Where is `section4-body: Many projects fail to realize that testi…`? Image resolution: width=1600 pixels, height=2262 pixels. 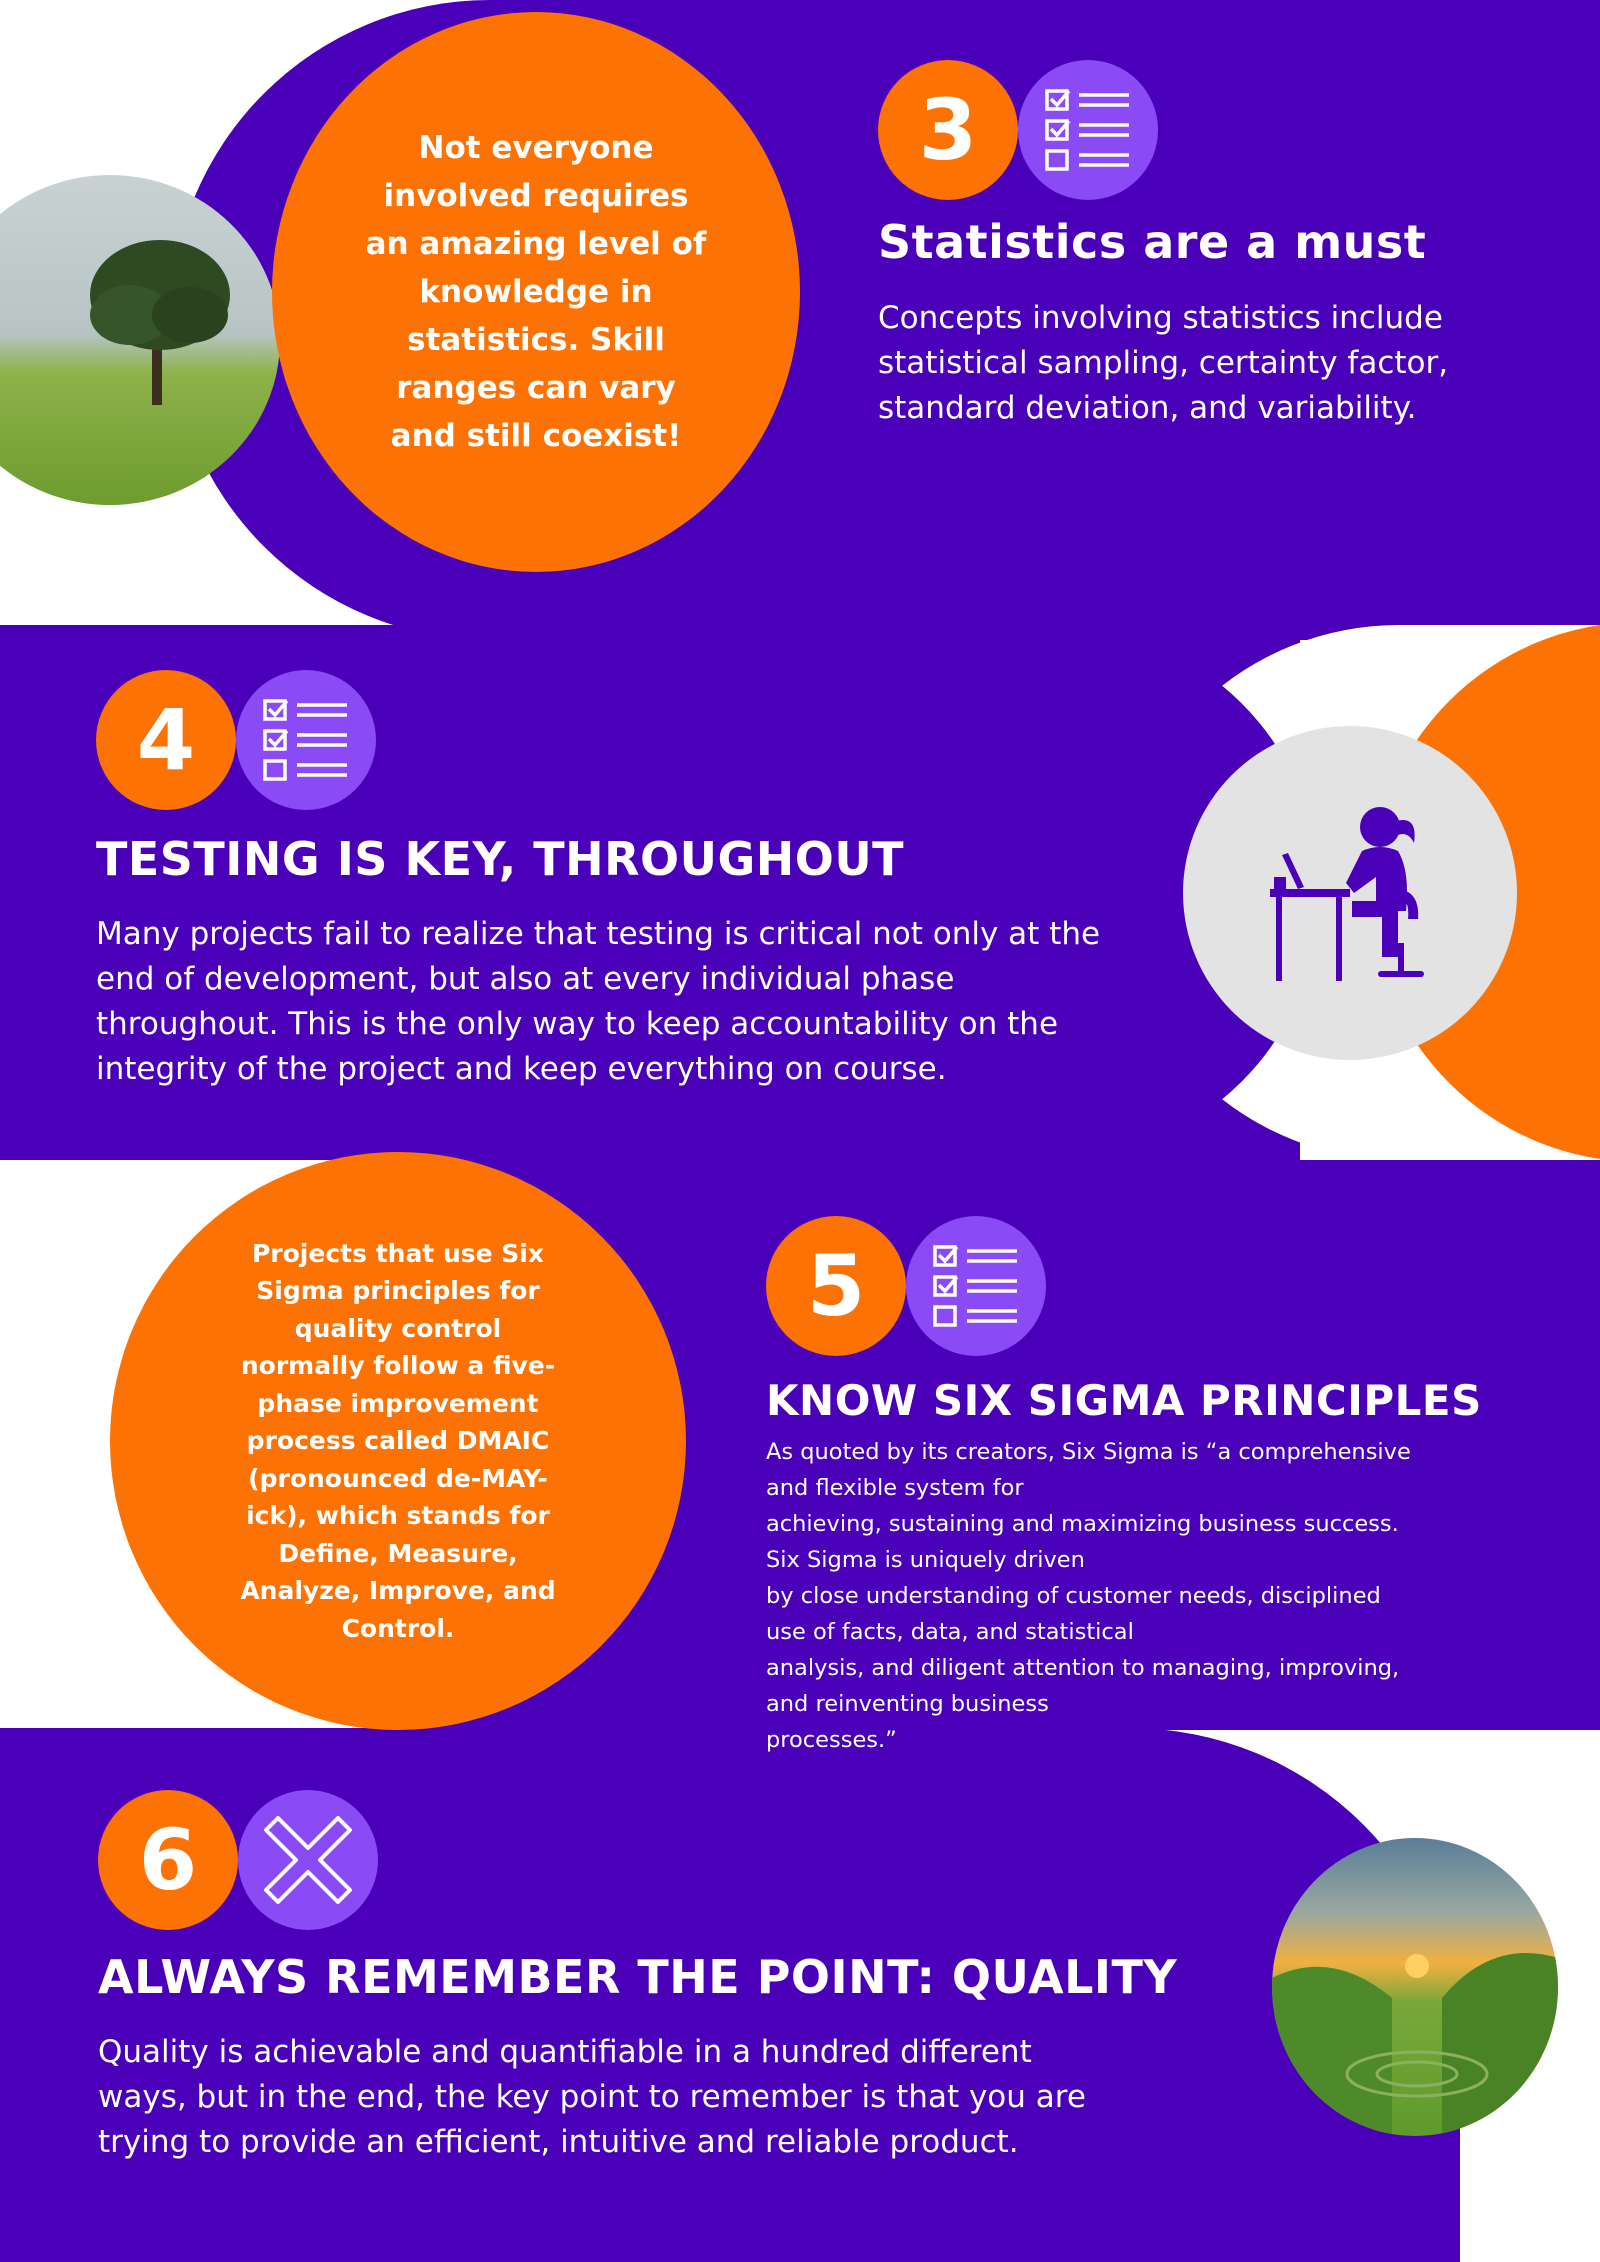 section4-body: Many projects fail to realize that testi… is located at coordinates (598, 1001).